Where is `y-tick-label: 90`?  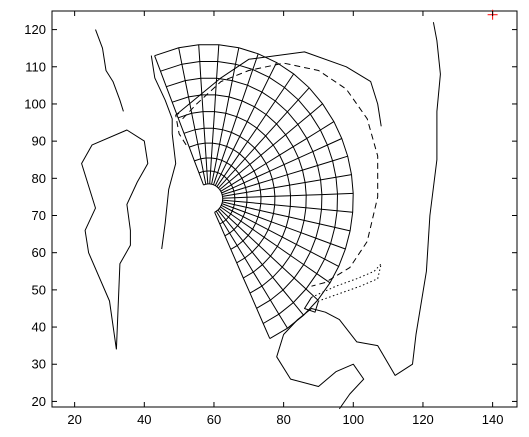 y-tick-label: 90 is located at coordinates (39, 141).